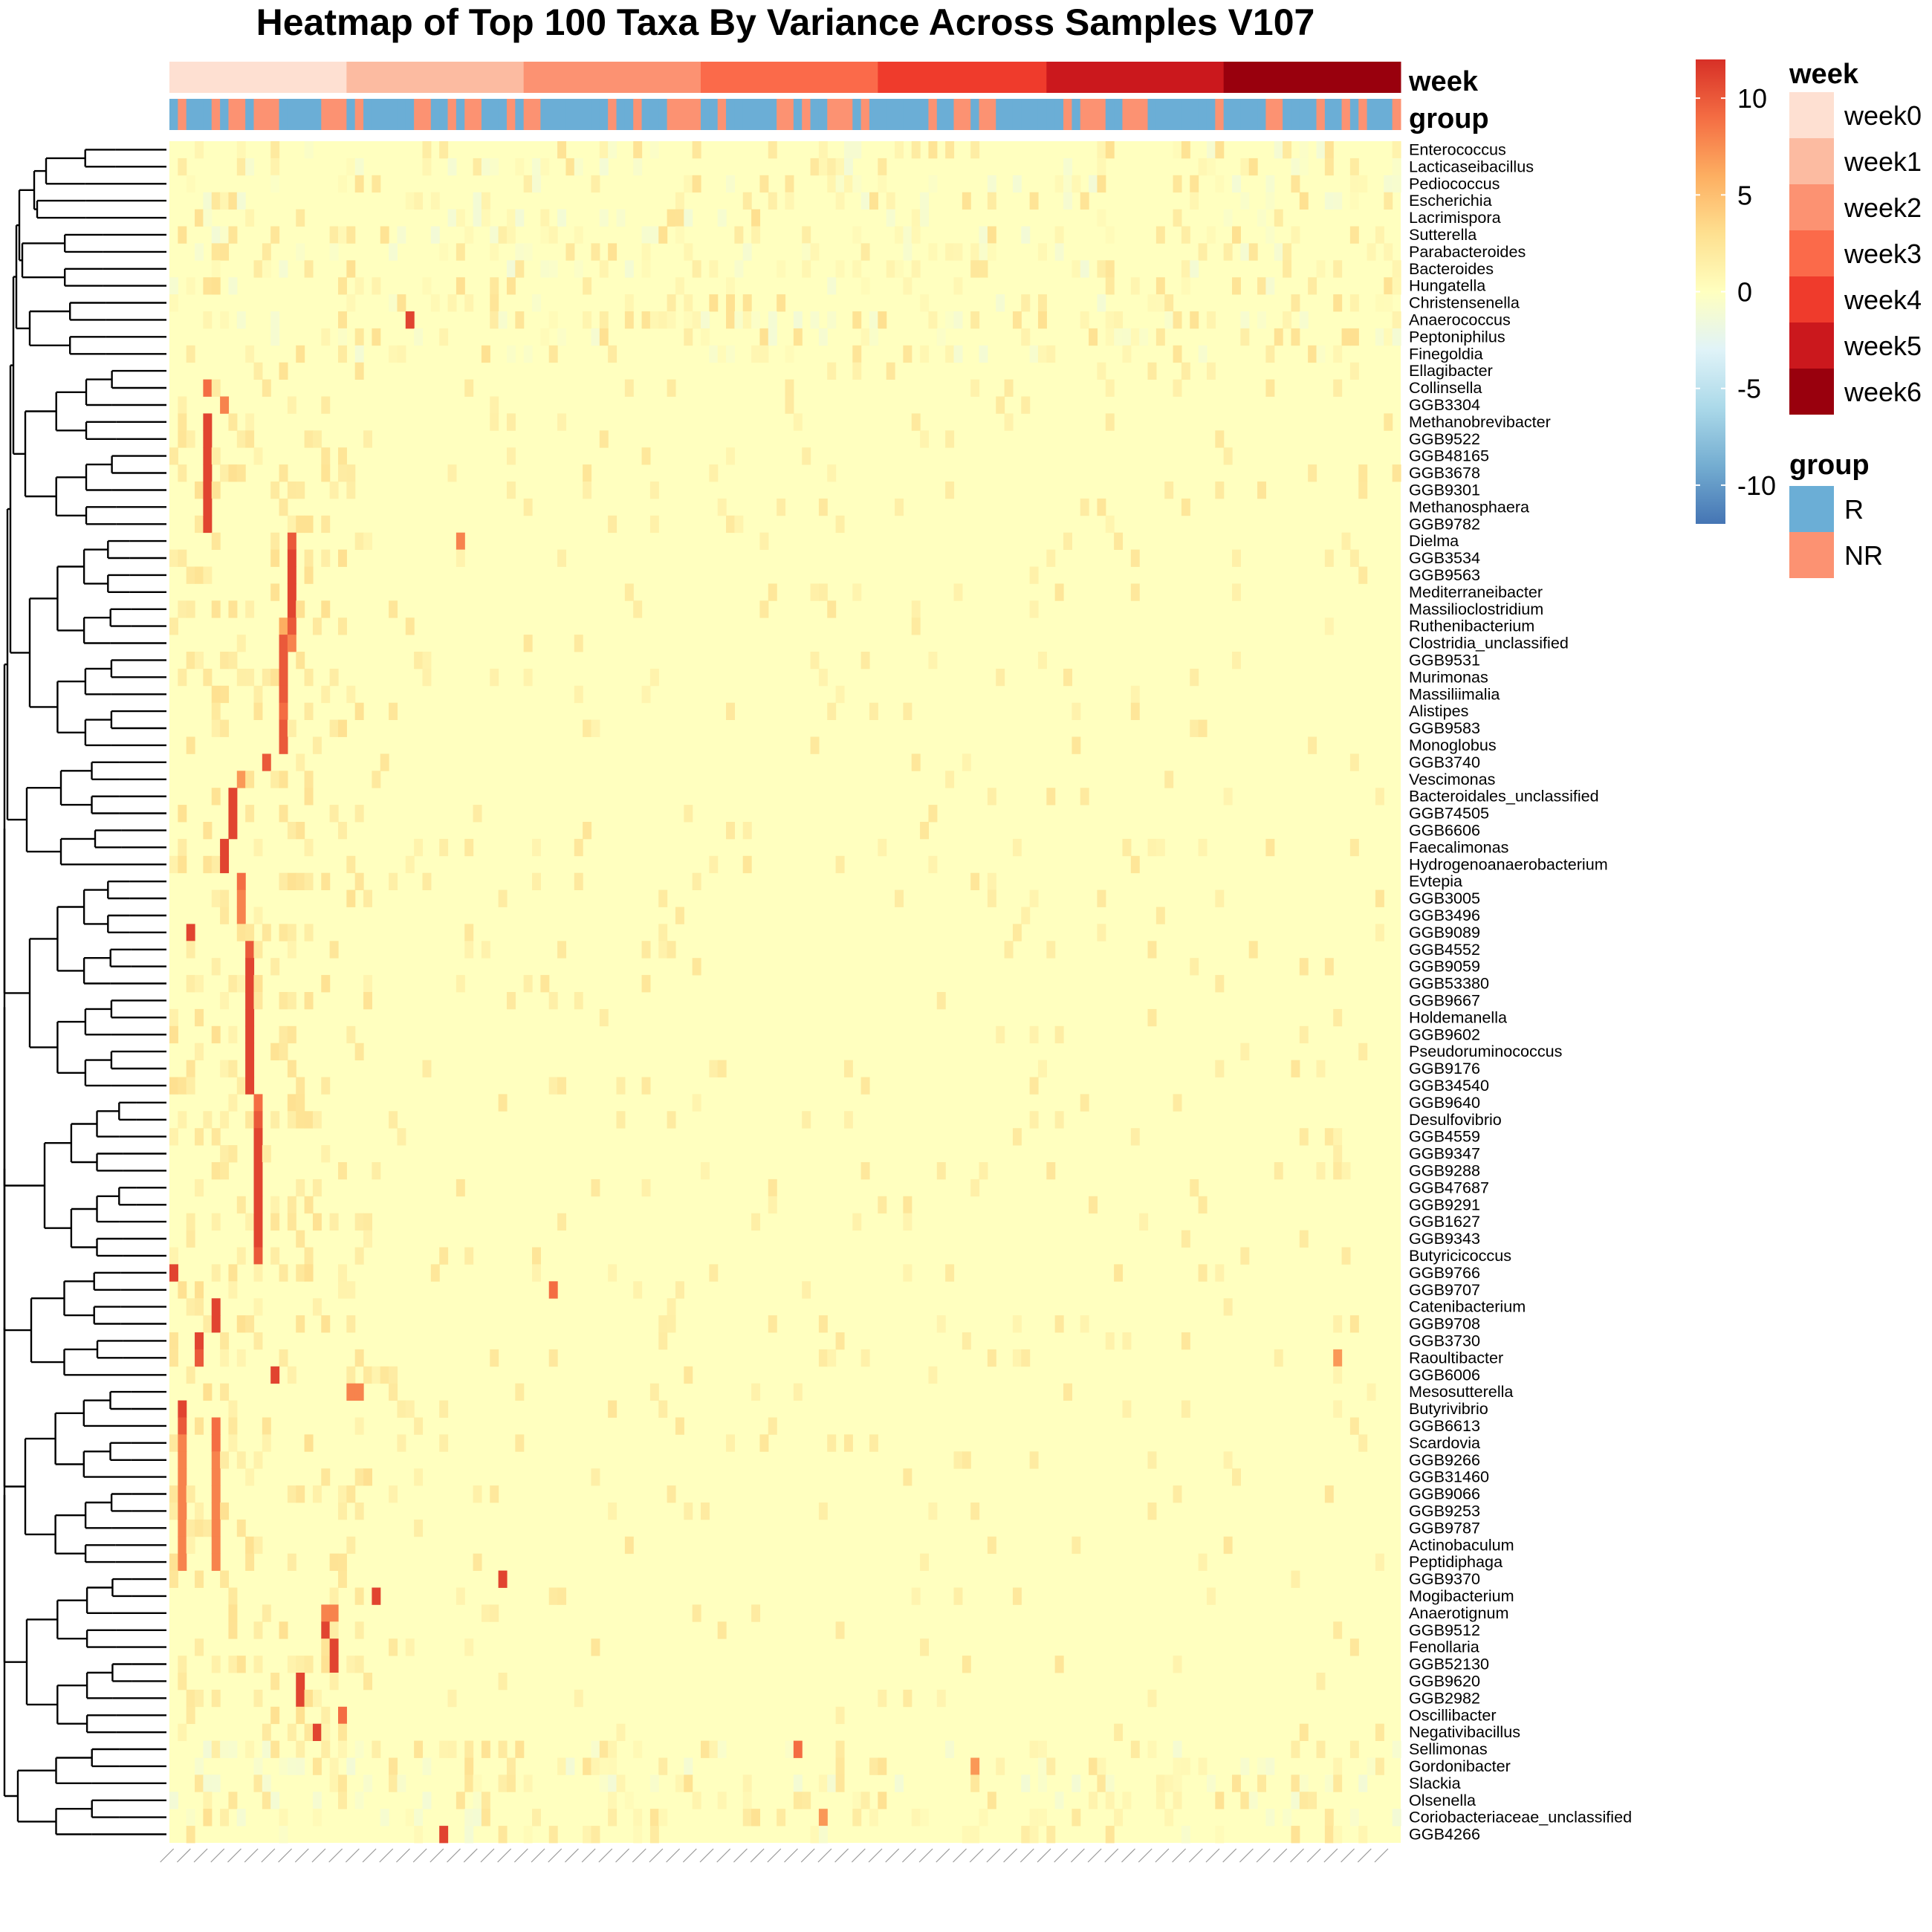 This screenshot has height=1932, width=1932. I want to click on row-label: Methanosphaera, so click(1469, 506).